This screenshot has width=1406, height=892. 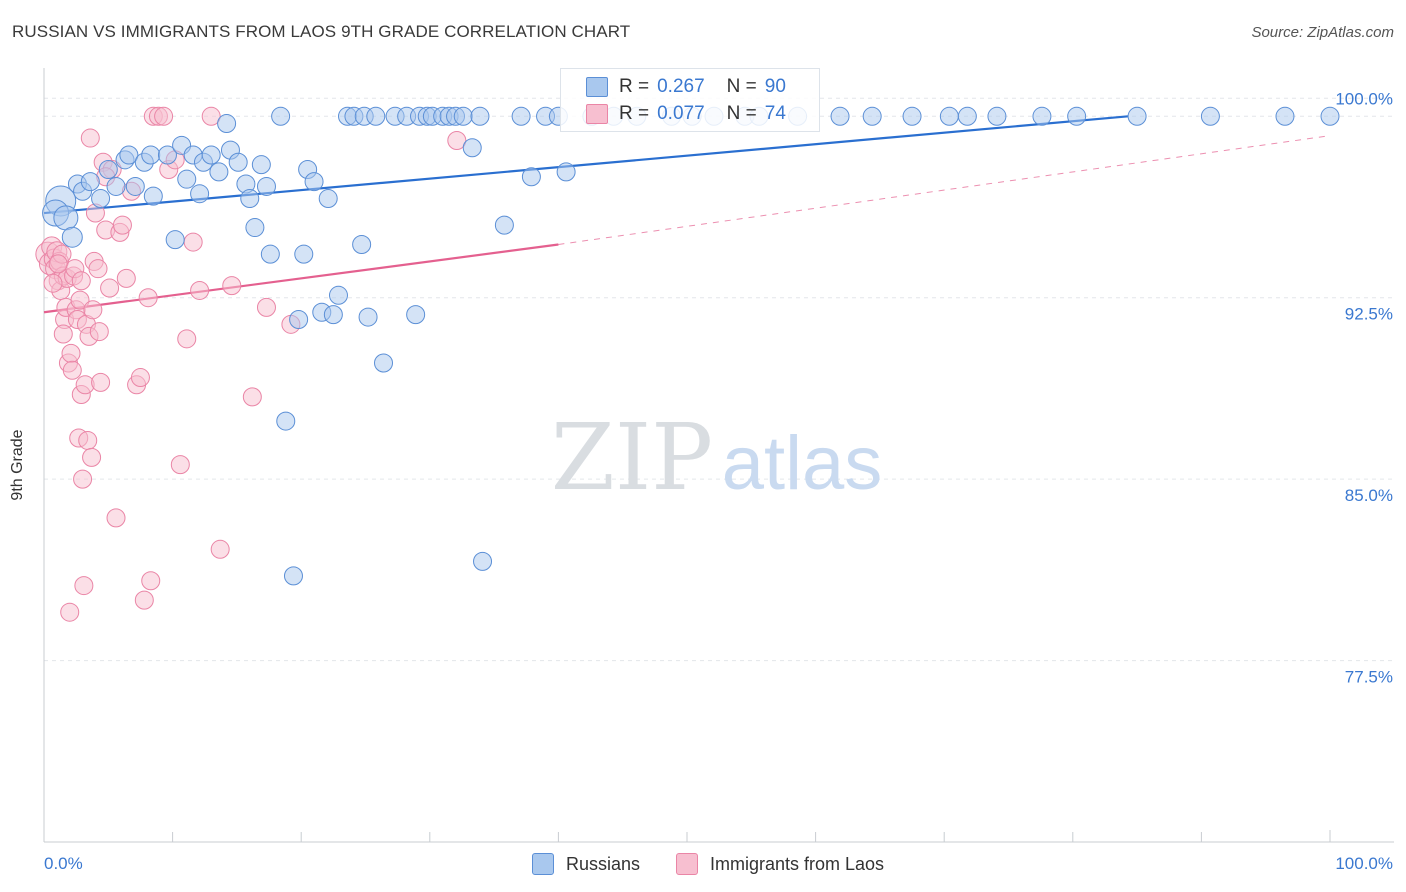 I want to click on legend-label-russians: Russians, so click(x=603, y=863).